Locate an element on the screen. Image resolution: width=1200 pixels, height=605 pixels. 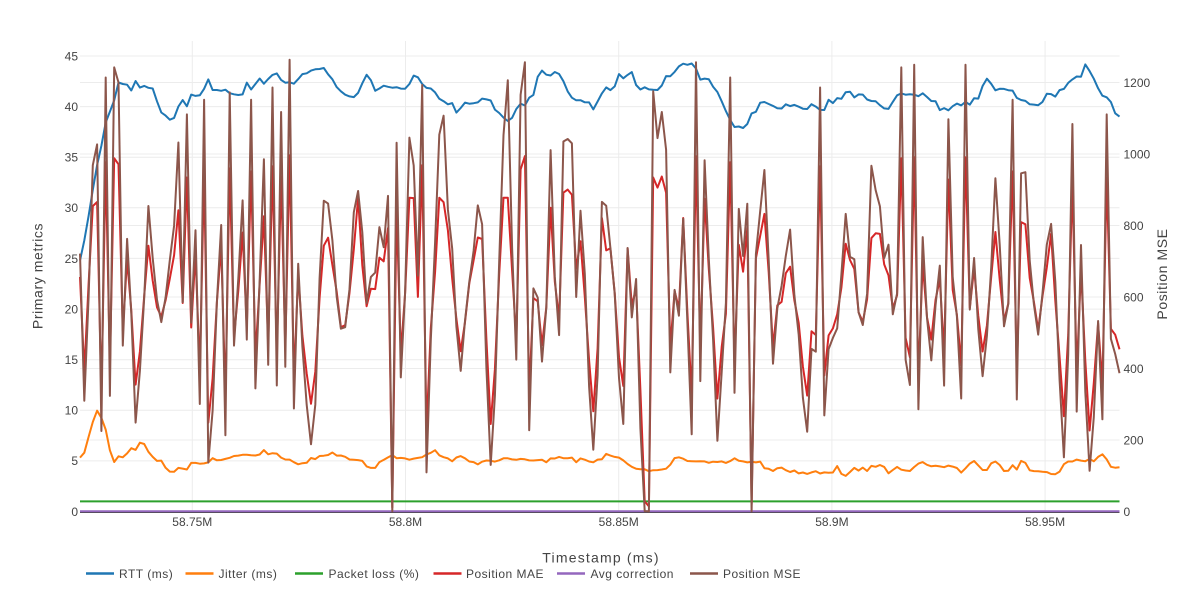
svg-text: 5 is located at coordinates (74, 461).